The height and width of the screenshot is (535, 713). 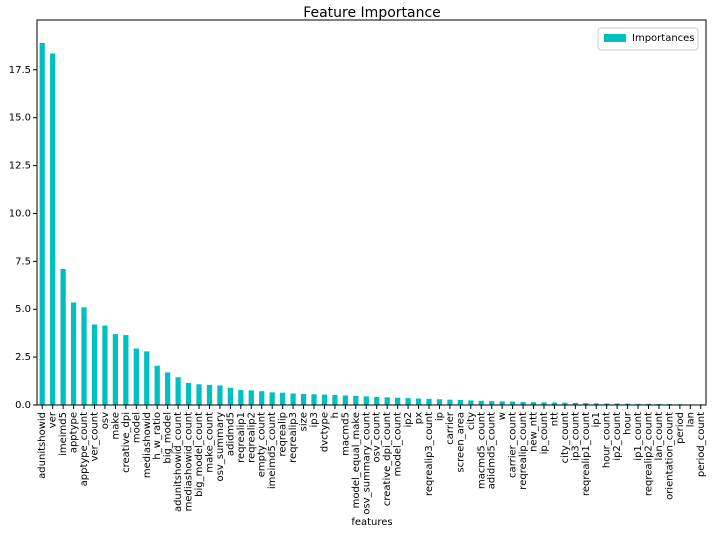 I want to click on x-tick-label: reqrealip2_count, so click(x=649, y=454).